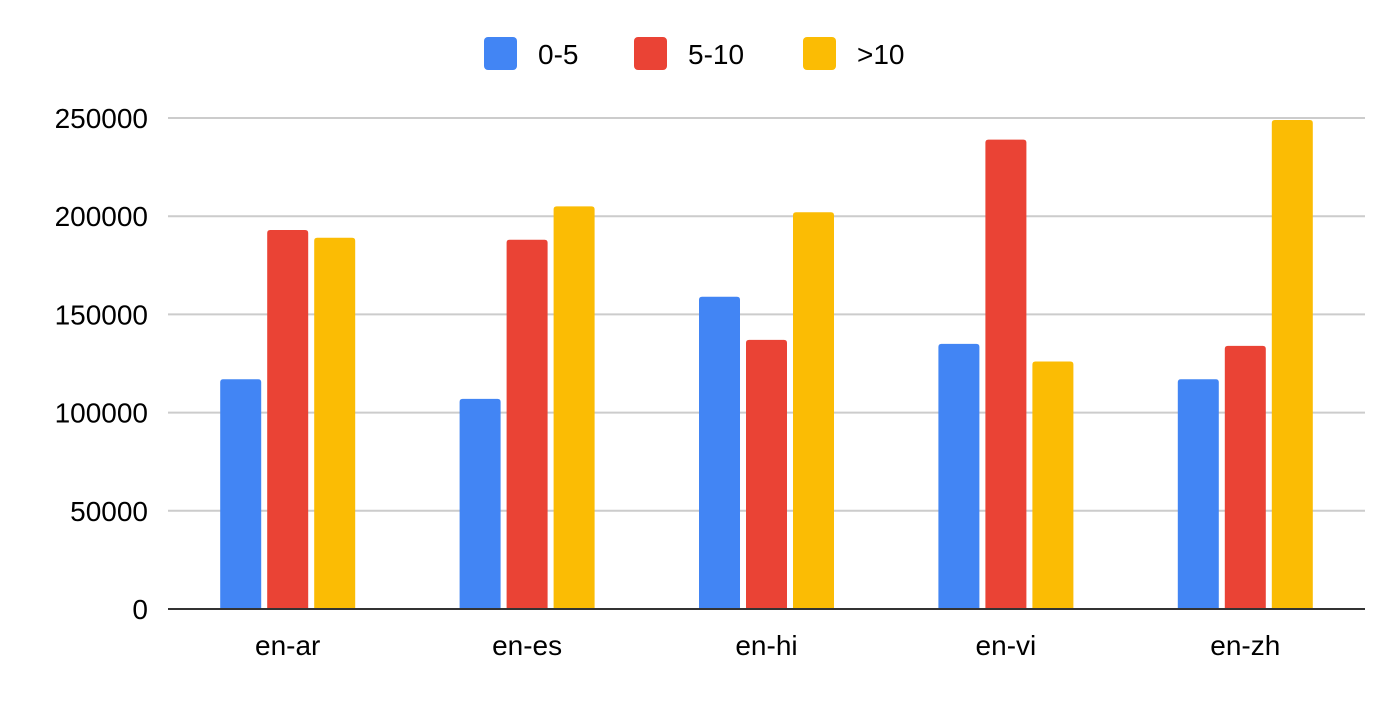 This screenshot has width=1400, height=705. Describe the element at coordinates (716, 54) in the screenshot. I see `legend-label: 5-10` at that location.